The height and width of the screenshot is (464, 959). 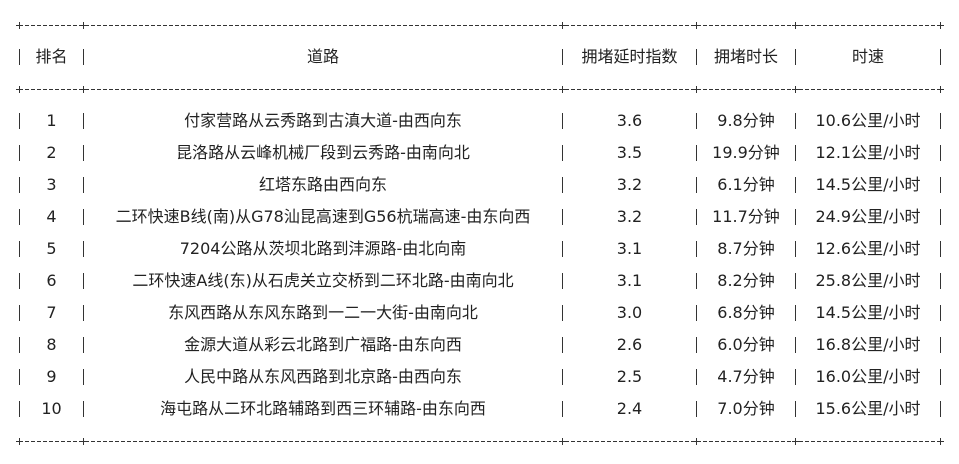 What do you see at coordinates (746, 184) in the screenshot?
I see `table-cell: 6.1分钟` at bounding box center [746, 184].